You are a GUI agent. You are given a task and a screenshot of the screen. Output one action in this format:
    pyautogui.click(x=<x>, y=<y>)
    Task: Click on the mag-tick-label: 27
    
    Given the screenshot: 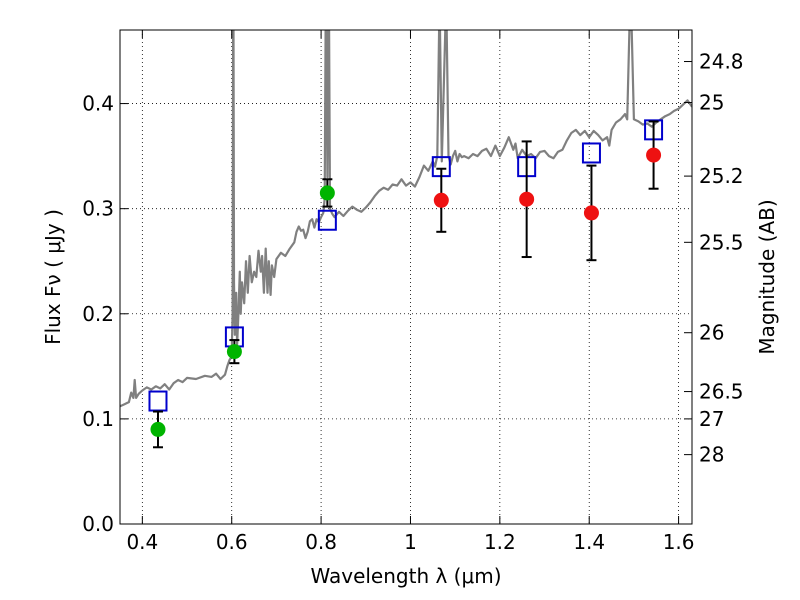 What is the action you would take?
    pyautogui.click(x=711, y=419)
    